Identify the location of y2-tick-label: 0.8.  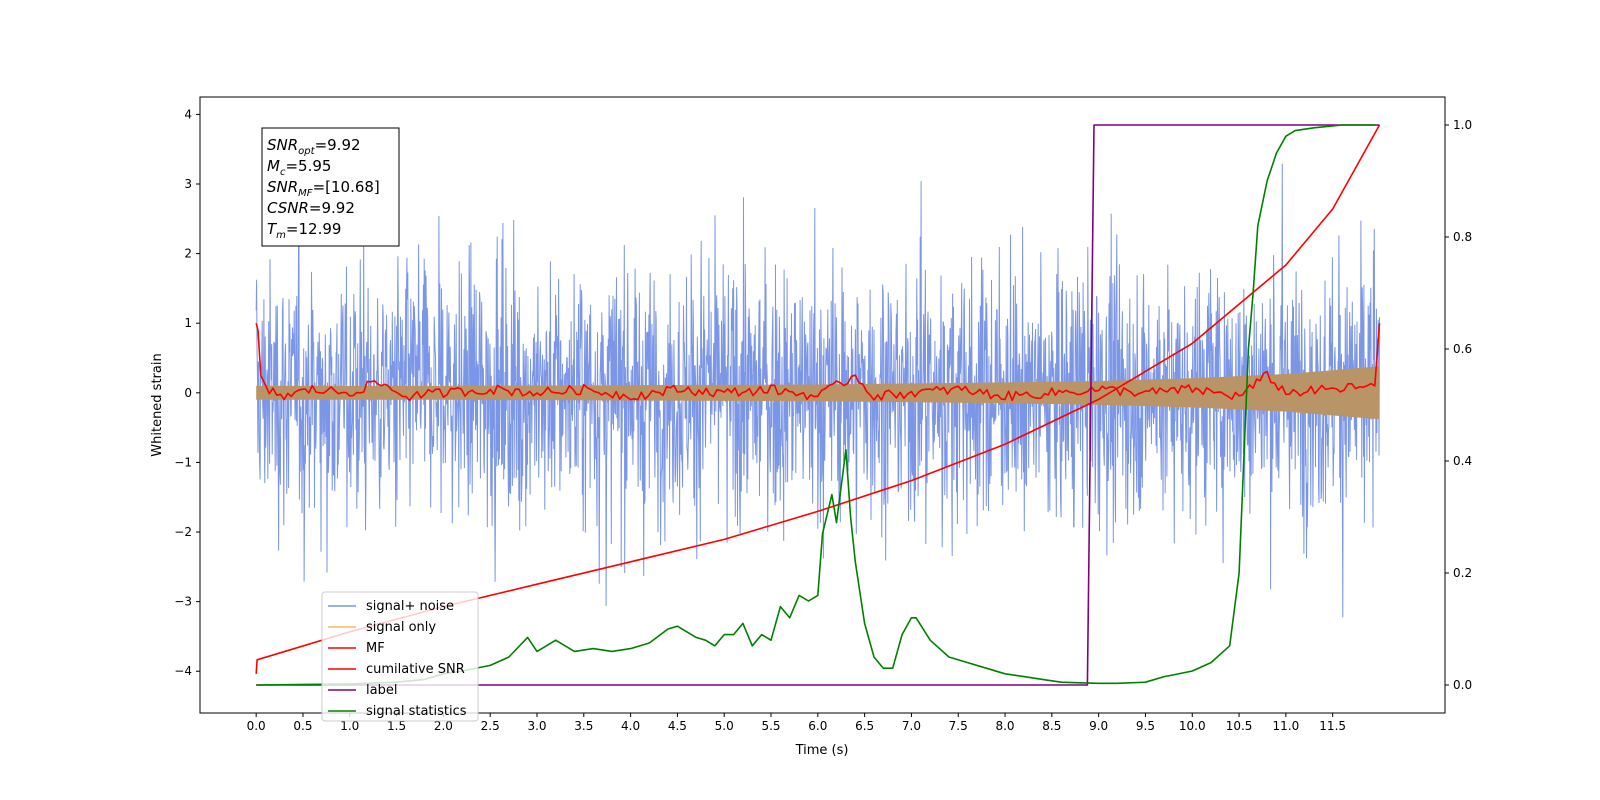
(1462, 237).